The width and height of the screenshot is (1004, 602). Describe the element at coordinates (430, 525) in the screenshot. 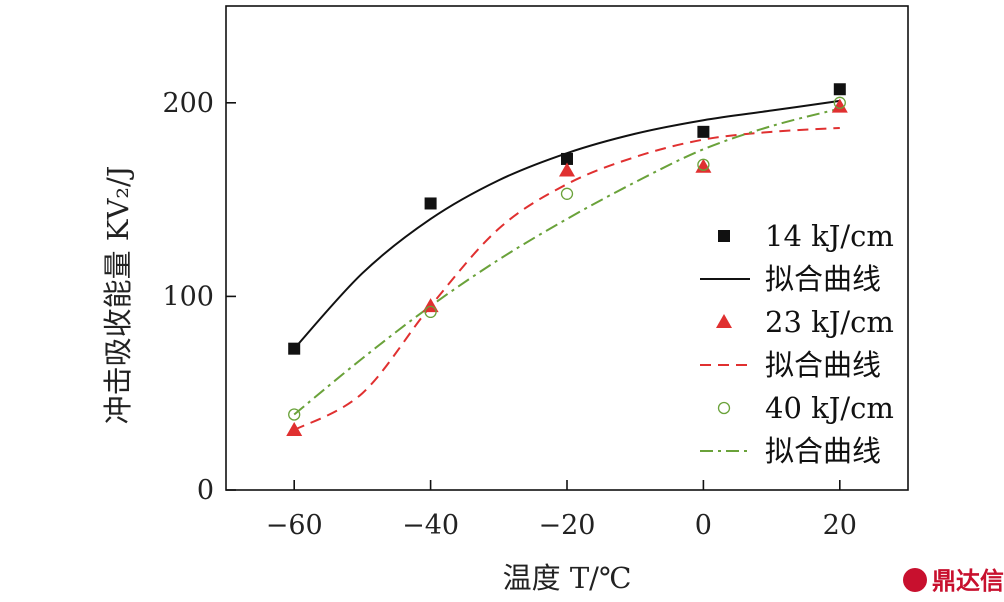

I see `x-tick-label: −40` at that location.